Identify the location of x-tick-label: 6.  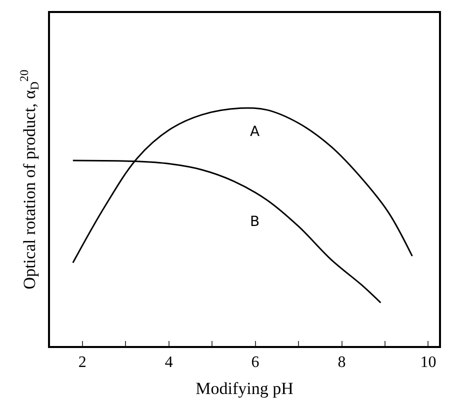
(255, 363).